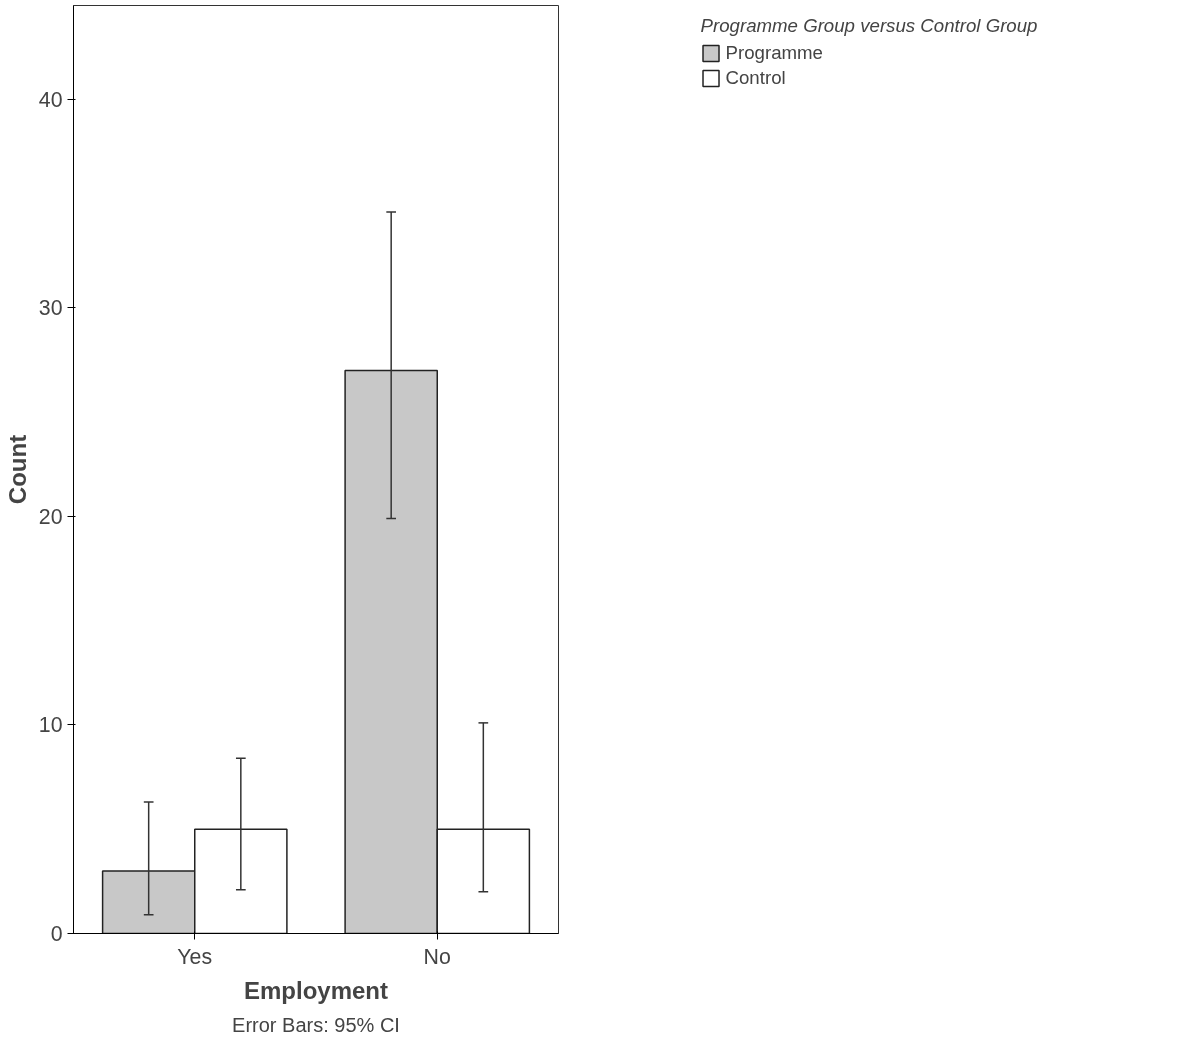  What do you see at coordinates (316, 990) in the screenshot?
I see `x-axis-title: Employment` at bounding box center [316, 990].